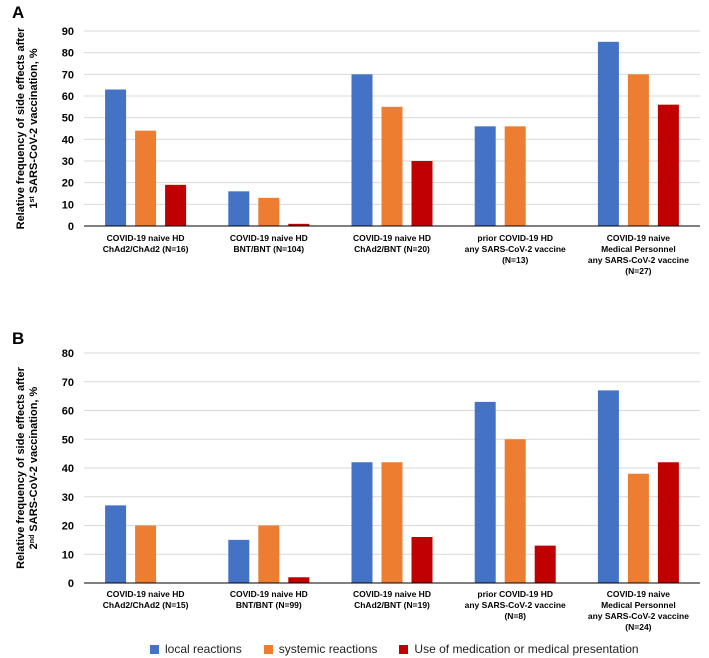 This screenshot has width=709, height=658. I want to click on legend-item-local: local reactions, so click(196, 649).